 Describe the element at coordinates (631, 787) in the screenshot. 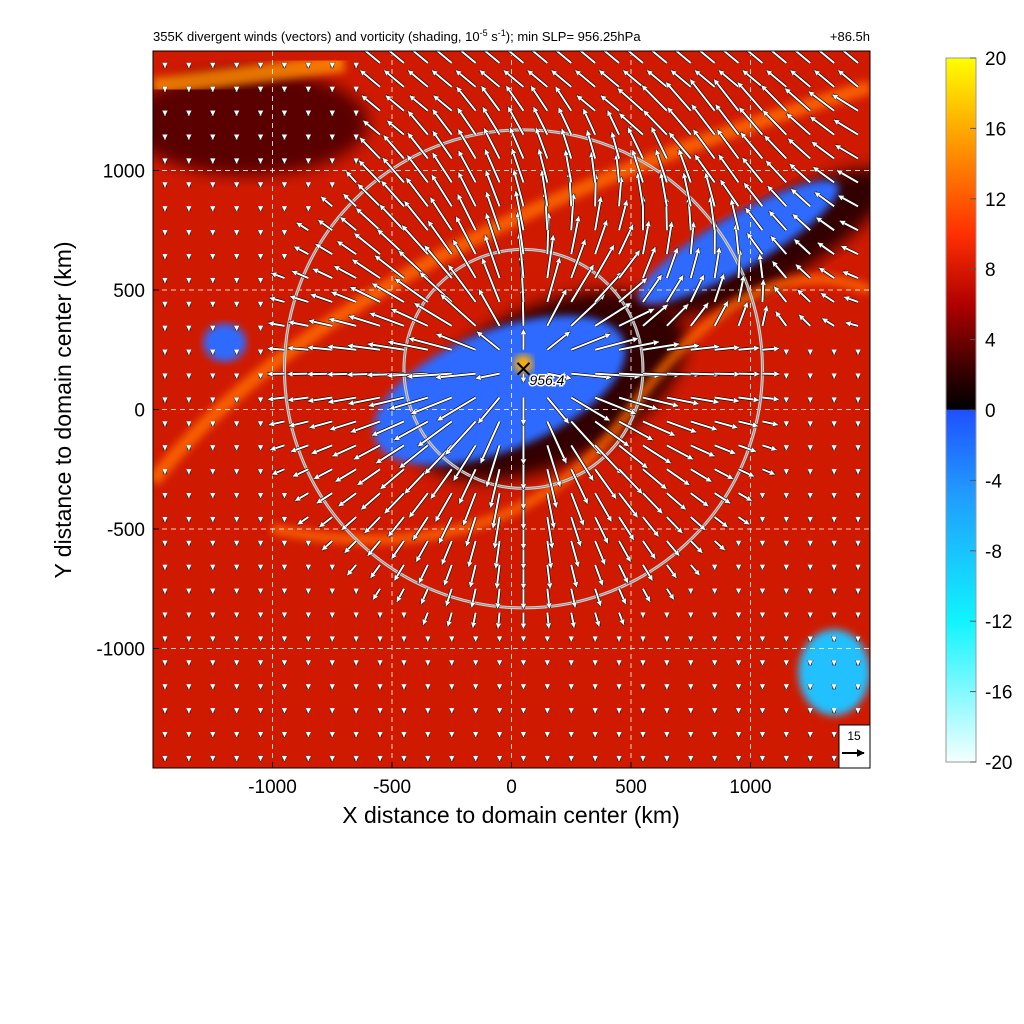

I see `x-tick-label: 500` at that location.